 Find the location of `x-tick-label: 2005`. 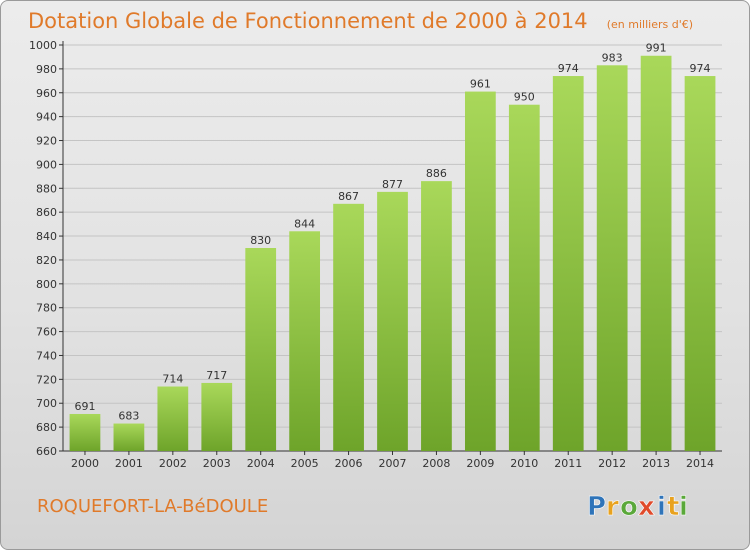

x-tick-label: 2005 is located at coordinates (305, 463).